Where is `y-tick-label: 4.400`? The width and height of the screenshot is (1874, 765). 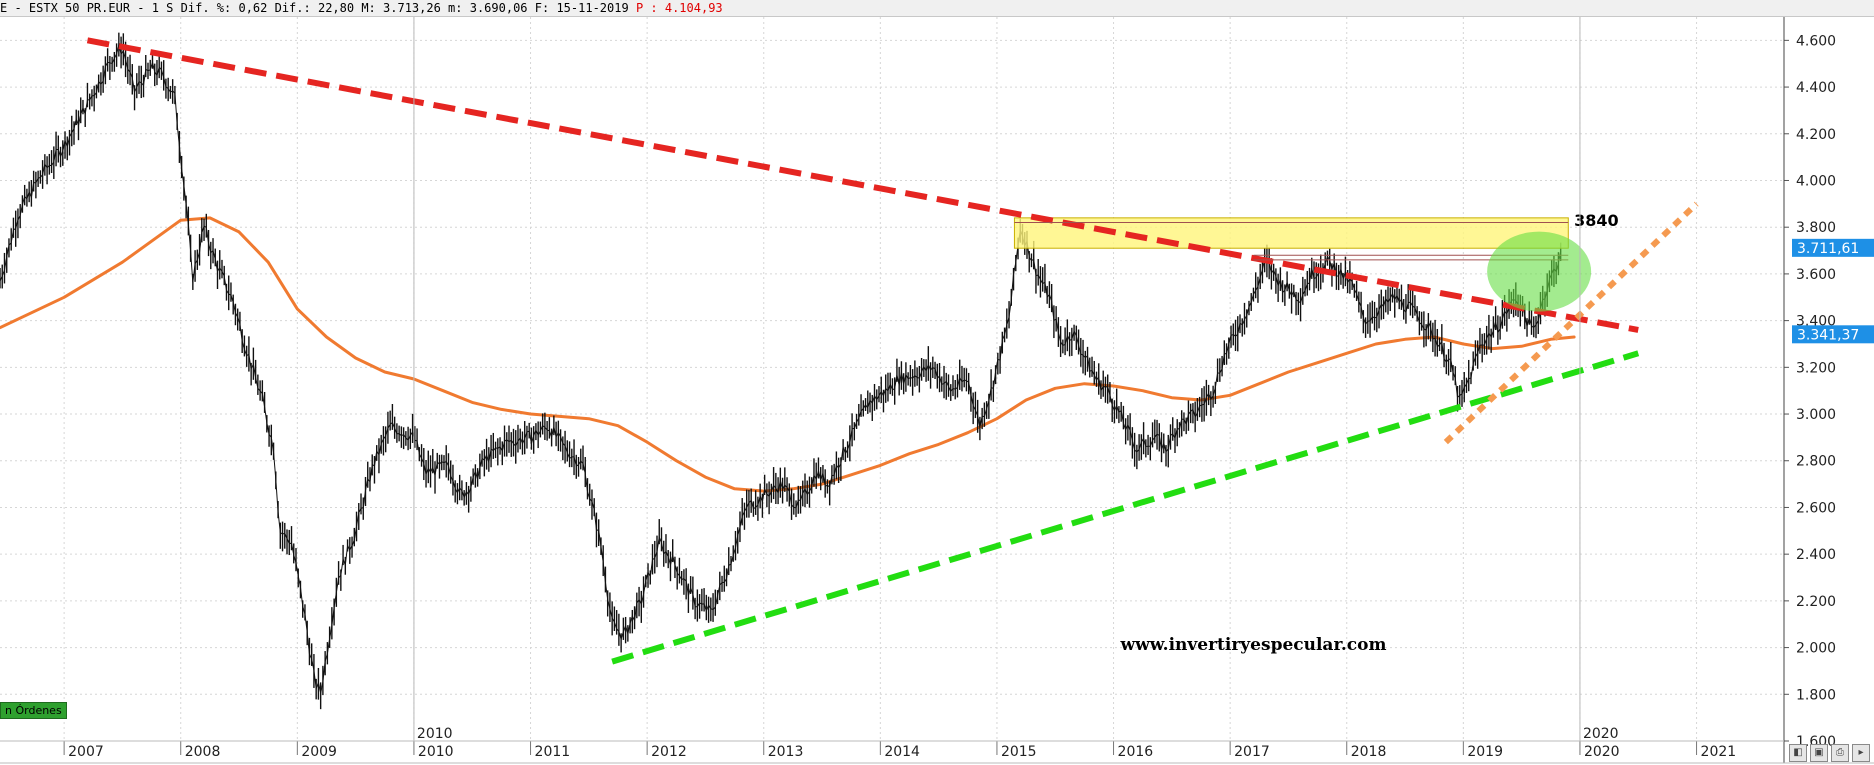 y-tick-label: 4.400 is located at coordinates (1816, 88).